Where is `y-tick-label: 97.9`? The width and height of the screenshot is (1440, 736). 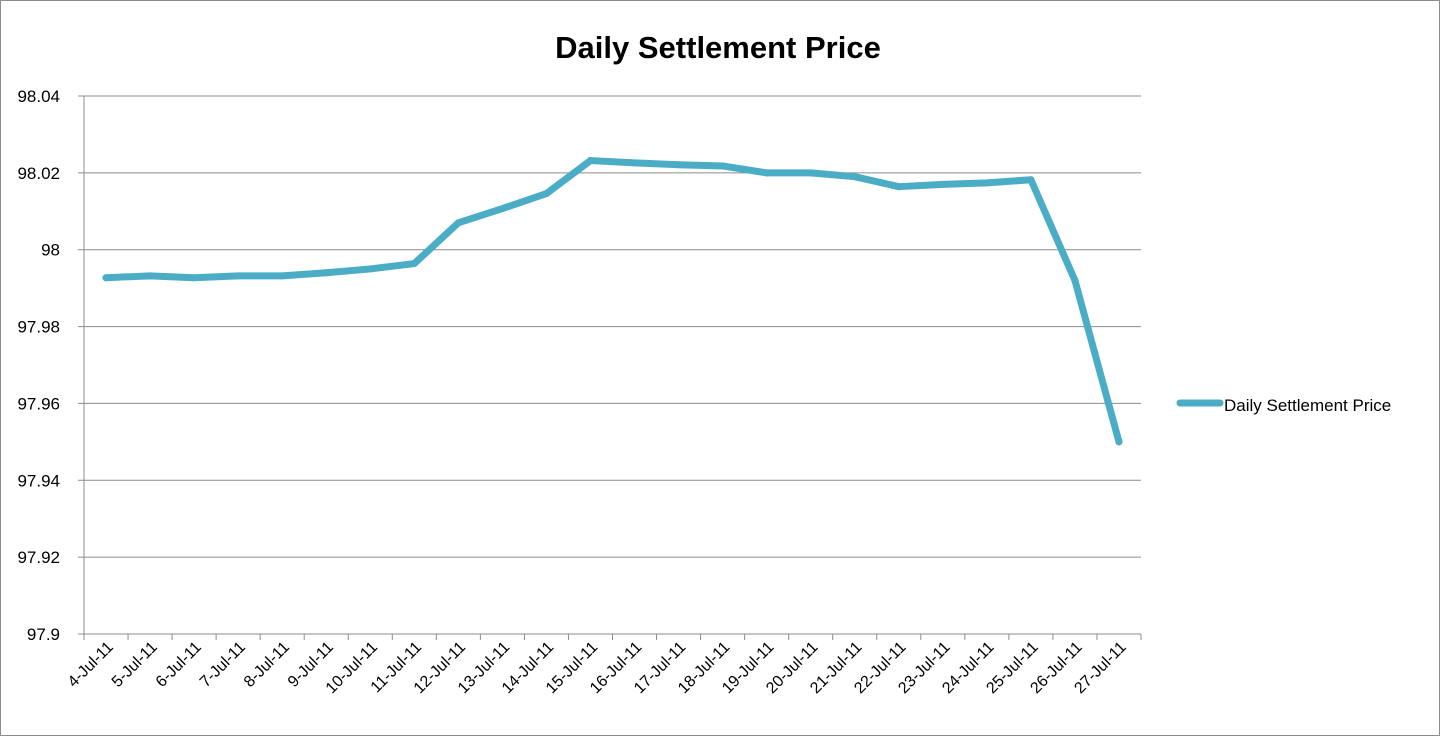
y-tick-label: 97.9 is located at coordinates (43, 634).